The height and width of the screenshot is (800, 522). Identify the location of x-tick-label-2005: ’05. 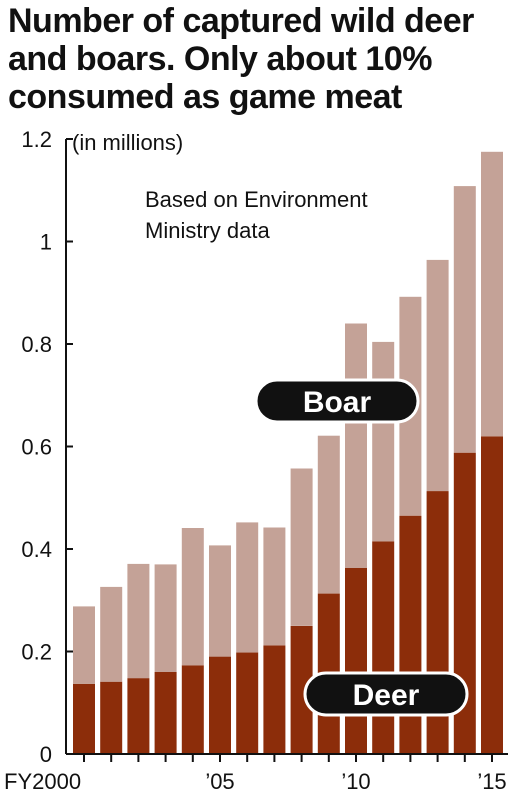
(219, 781).